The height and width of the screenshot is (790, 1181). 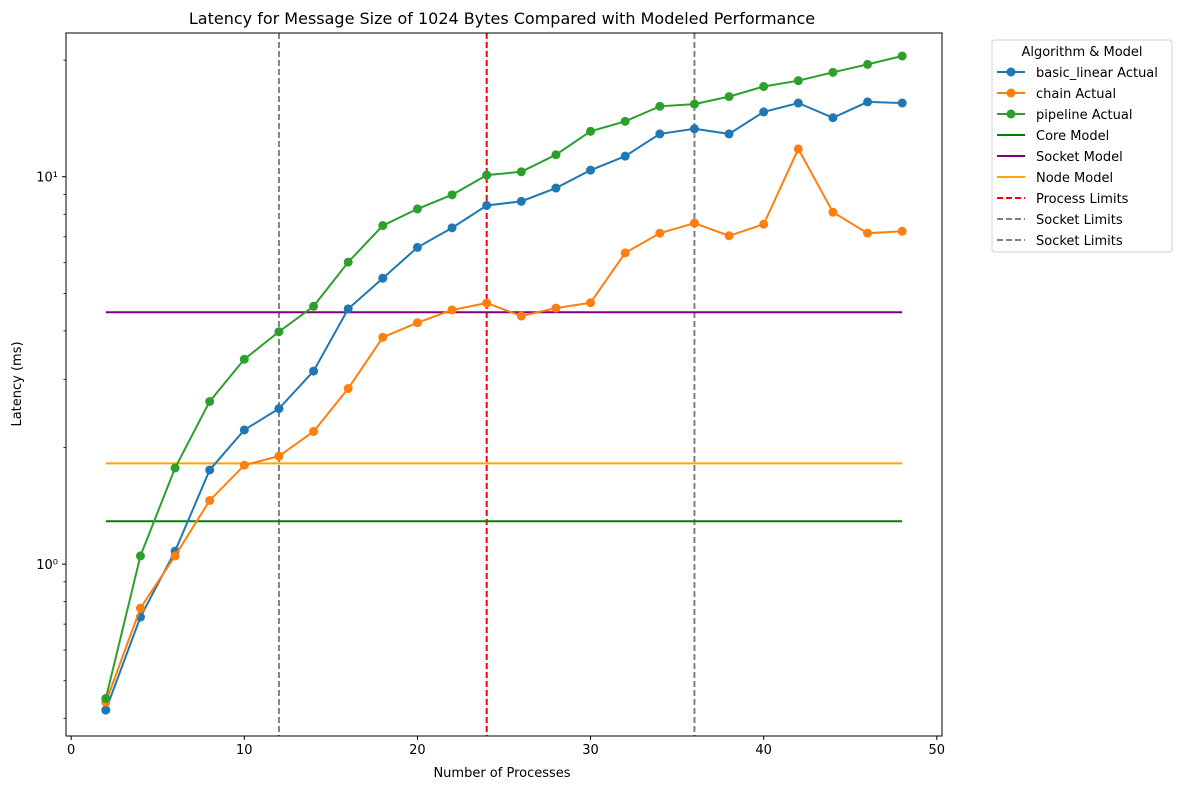 I want to click on legend-label: Core Model, so click(x=1072, y=136).